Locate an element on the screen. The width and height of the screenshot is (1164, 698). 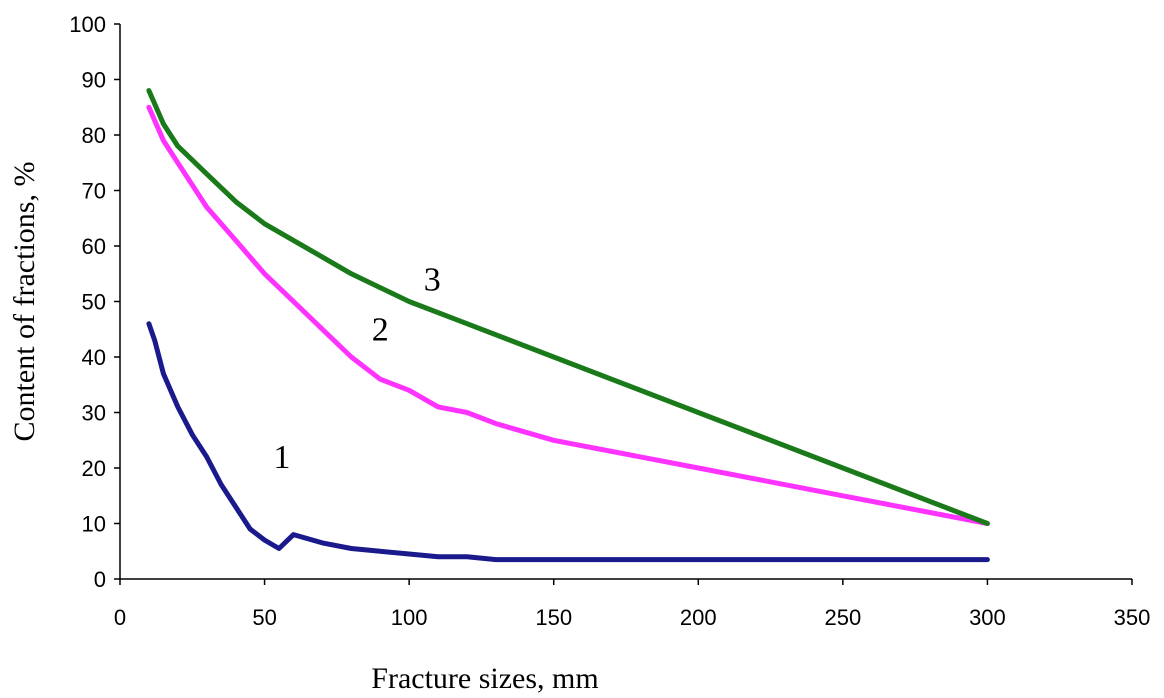
x-tick-label: 100 is located at coordinates (409, 617).